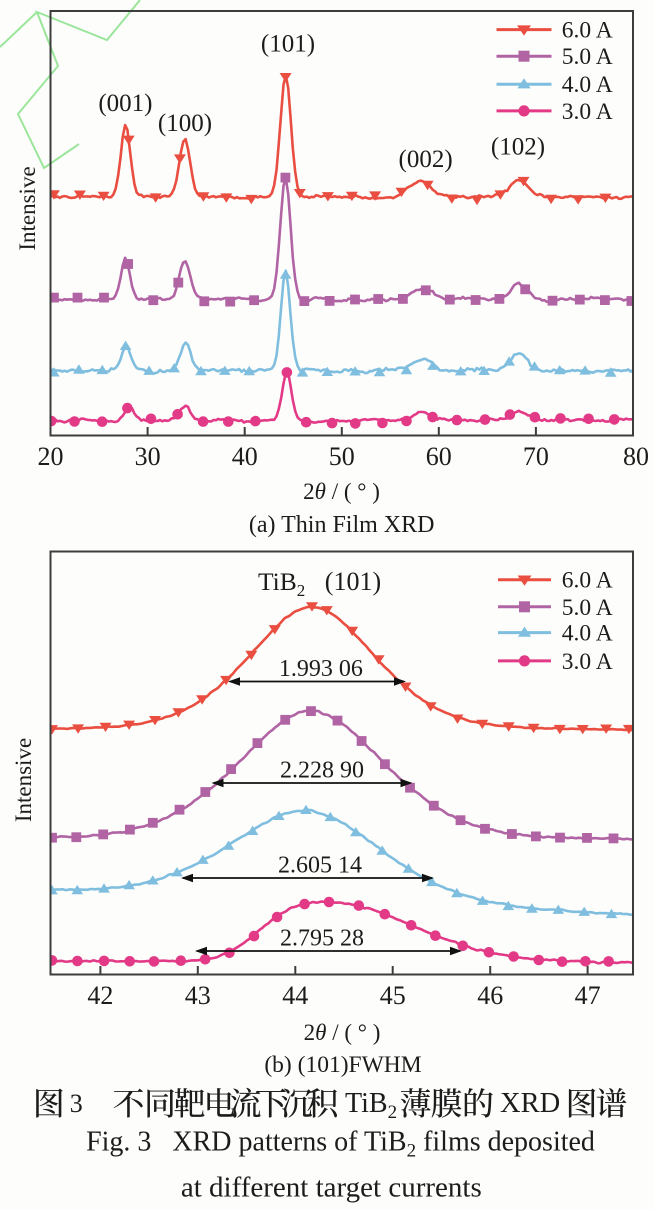  Describe the element at coordinates (426, 159) in the screenshot. I see `svg-text: (002)` at that location.